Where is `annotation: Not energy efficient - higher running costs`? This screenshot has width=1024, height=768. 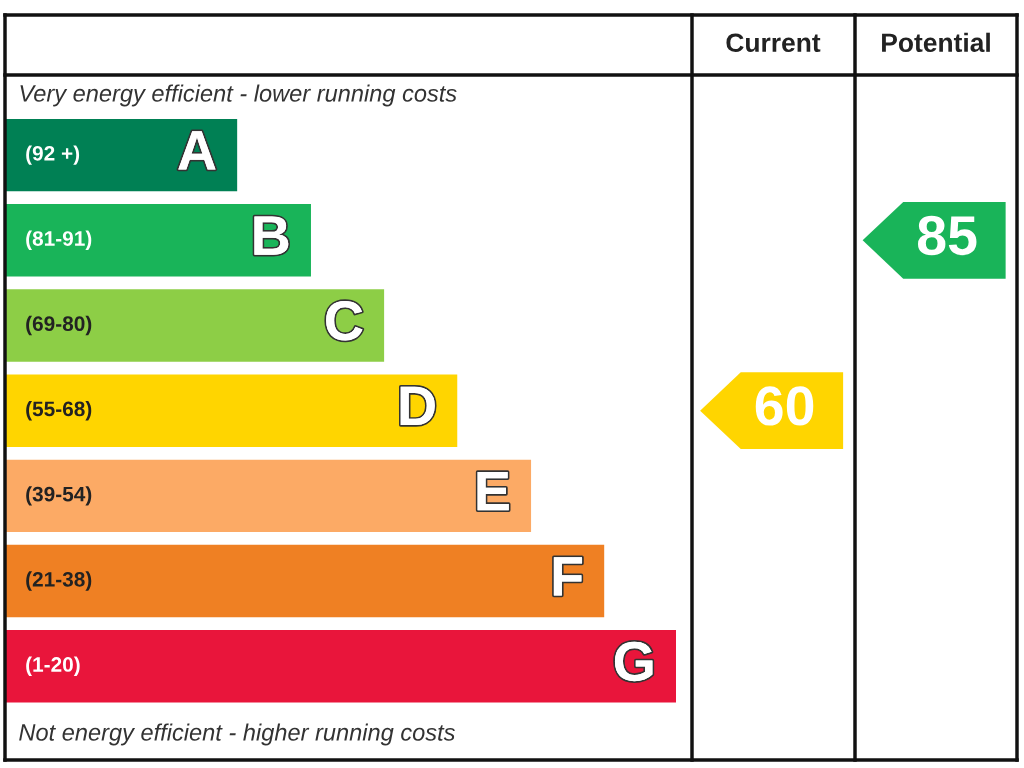 annotation: Not energy efficient - higher running costs is located at coordinates (237, 734).